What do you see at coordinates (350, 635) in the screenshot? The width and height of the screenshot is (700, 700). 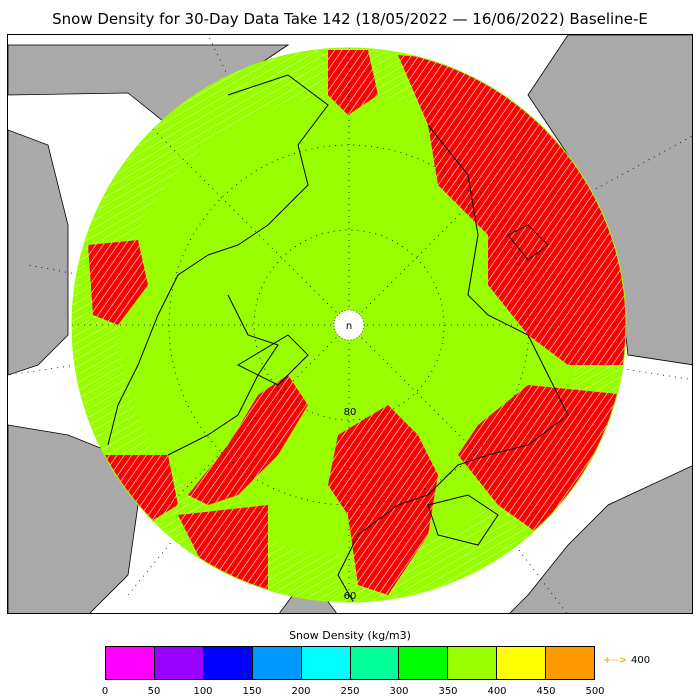 I see `colorbar-title: Snow Density (kg/m3)` at bounding box center [350, 635].